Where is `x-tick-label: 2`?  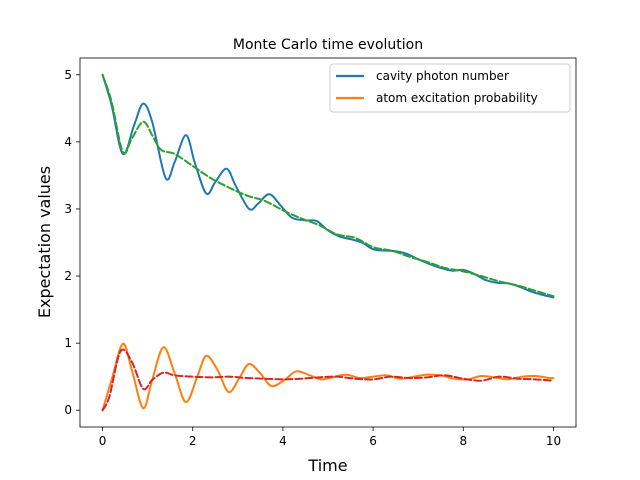
x-tick-label: 2 is located at coordinates (193, 441).